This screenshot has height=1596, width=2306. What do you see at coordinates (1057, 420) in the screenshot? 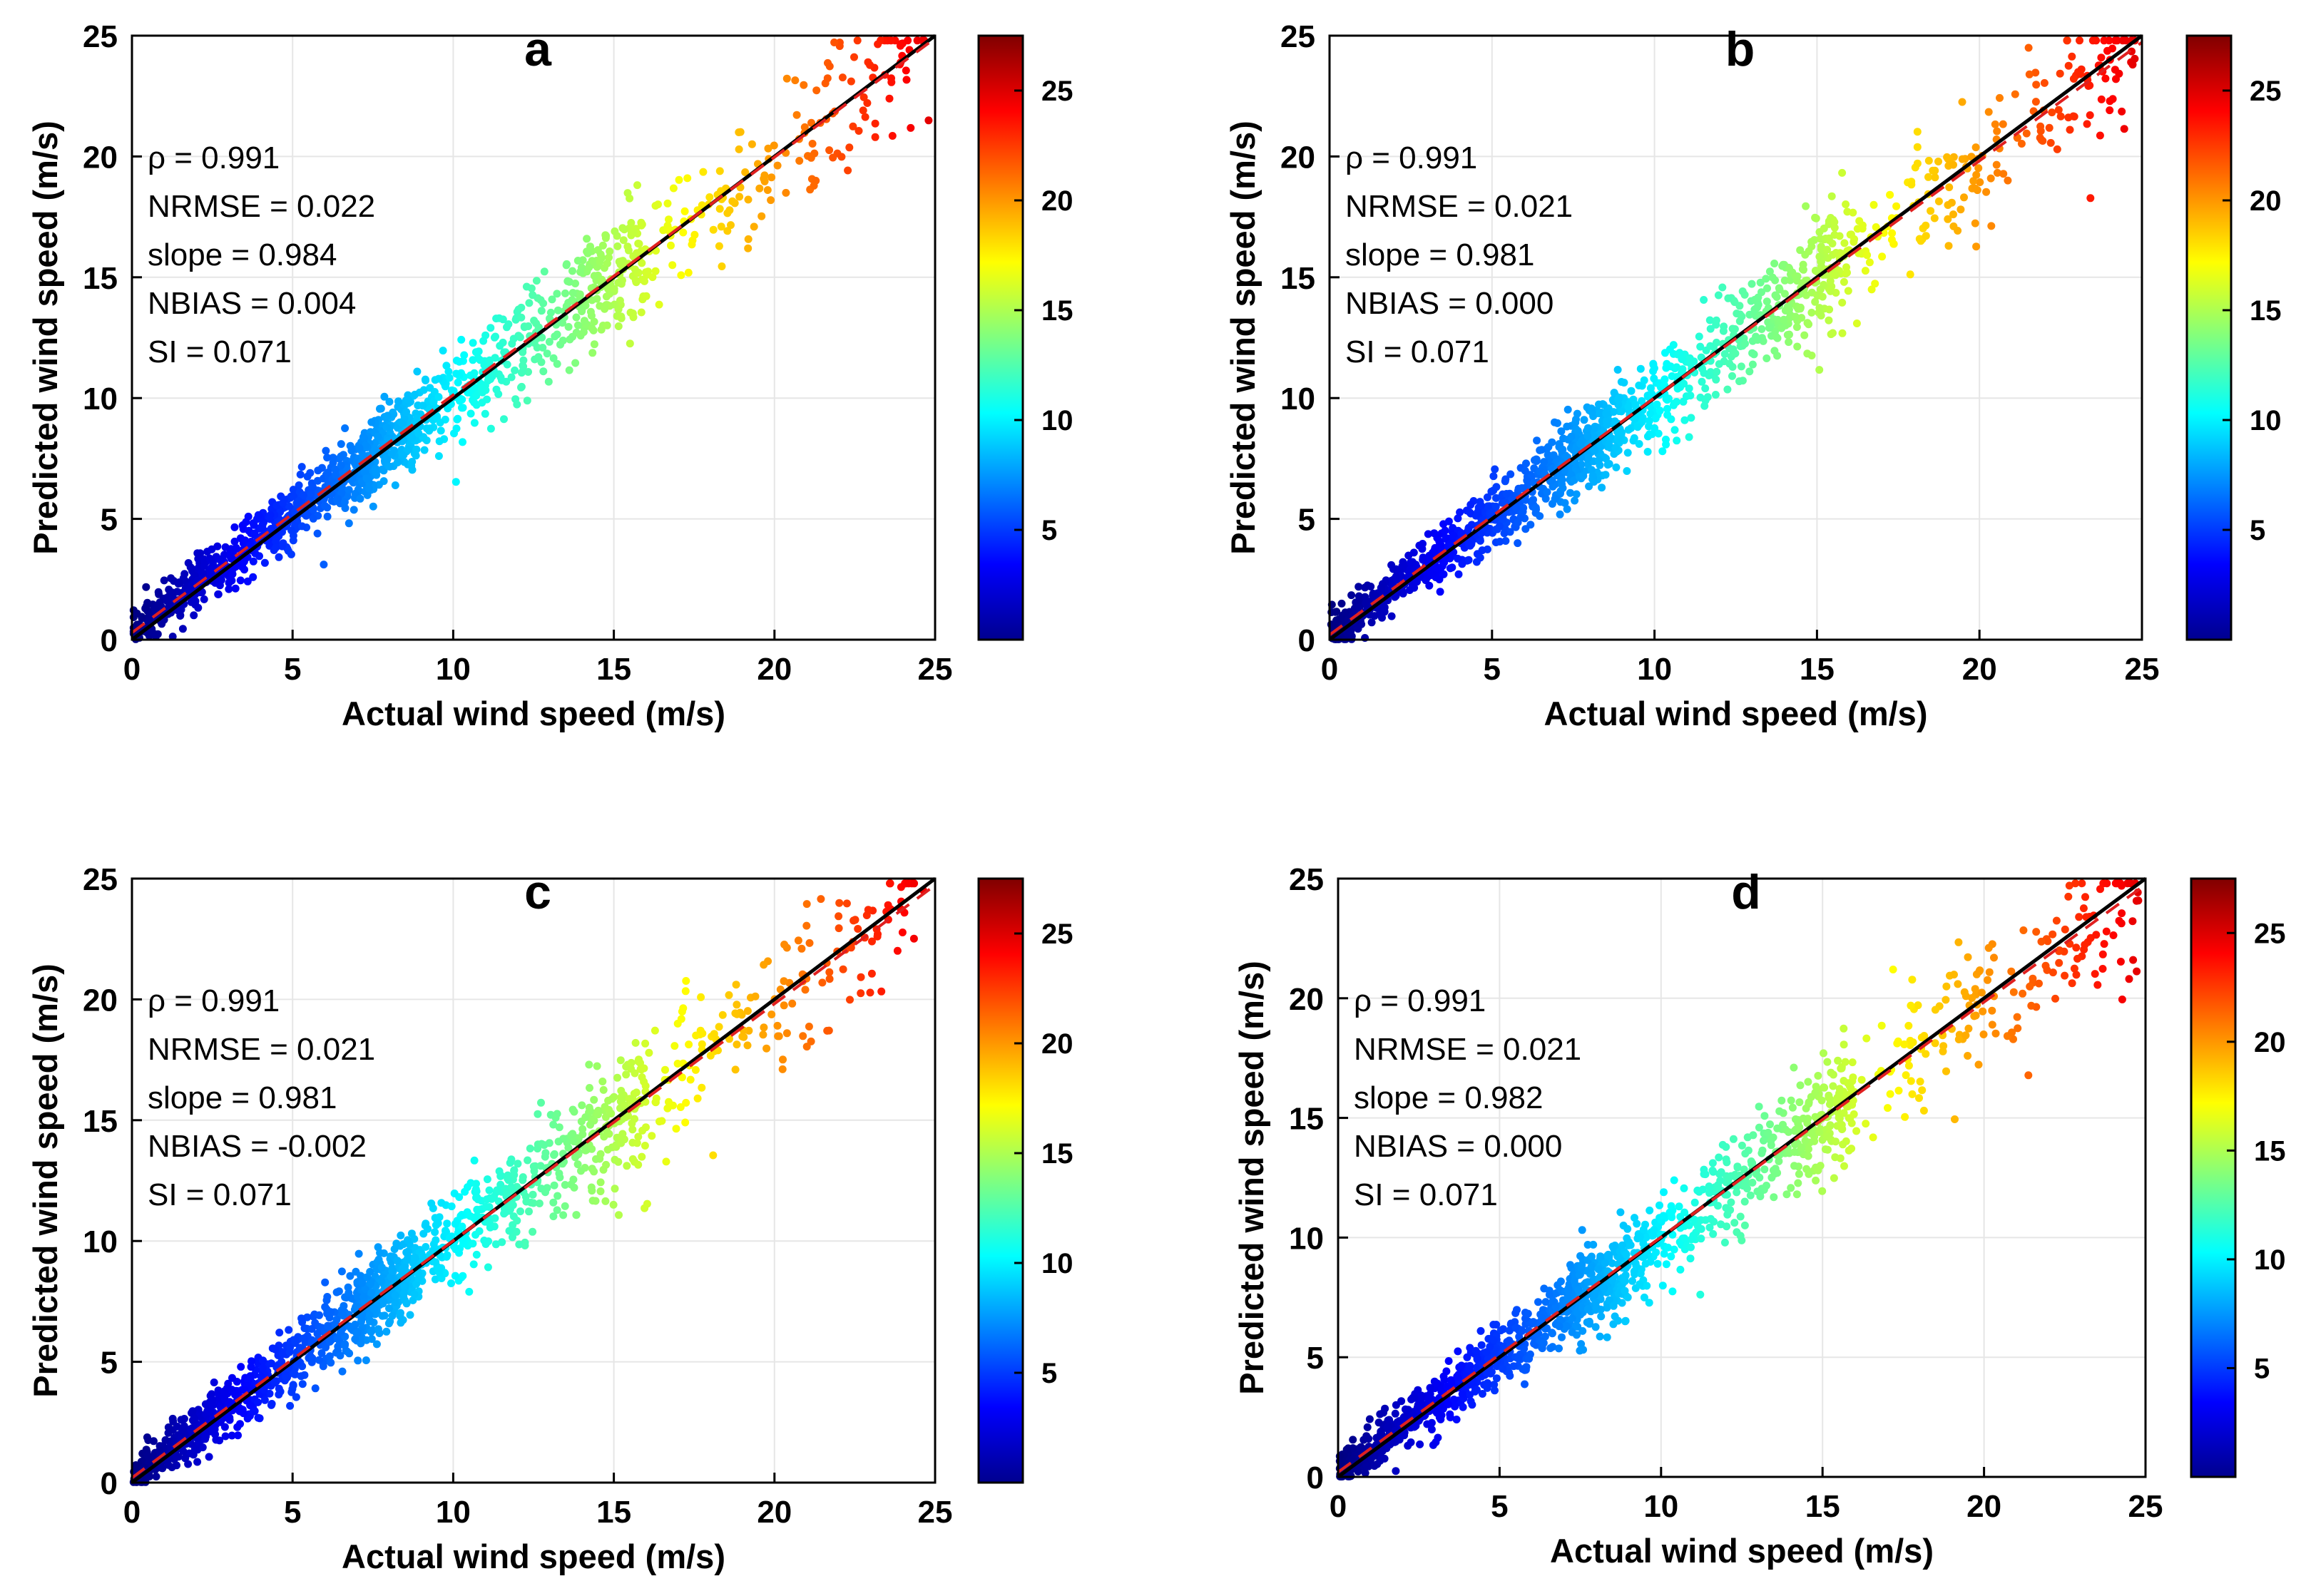
I see `colorbar-tick-label: 10` at bounding box center [1057, 420].